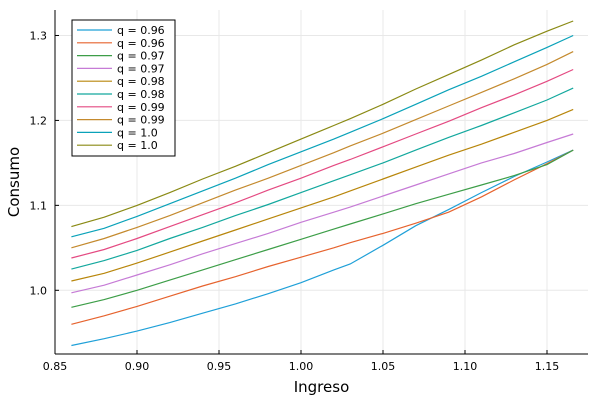 This screenshot has width=600, height=400. Describe the element at coordinates (39, 205) in the screenshot. I see `y-tick-label: 1.1` at that location.